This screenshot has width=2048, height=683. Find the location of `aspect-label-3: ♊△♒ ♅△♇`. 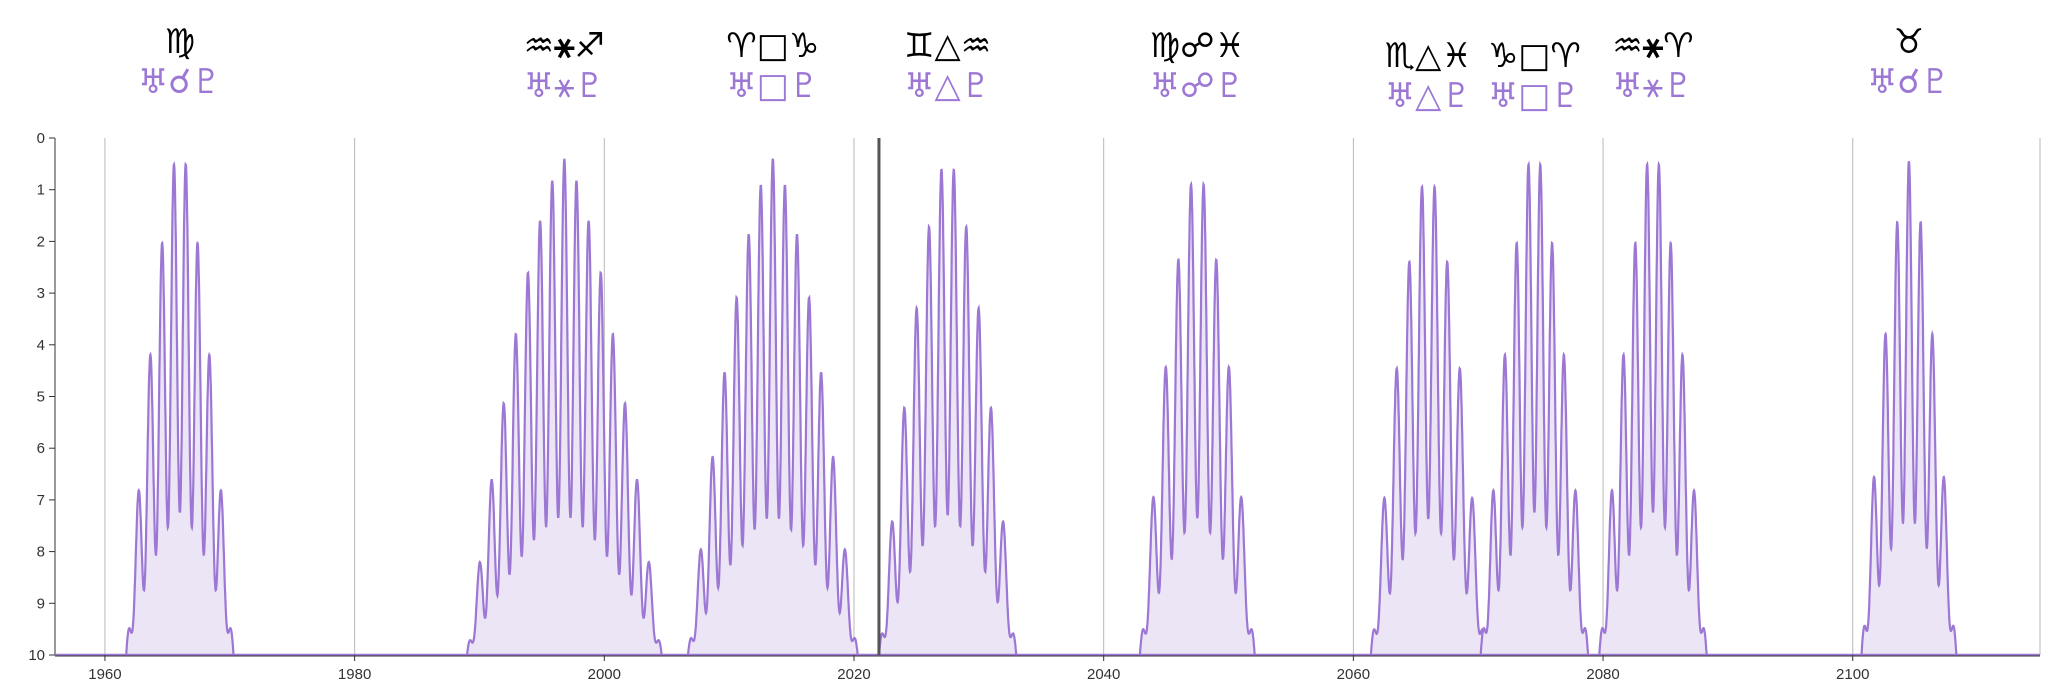

aspect-label-3: ♊△♒ ♅△♇ is located at coordinates (948, 66).